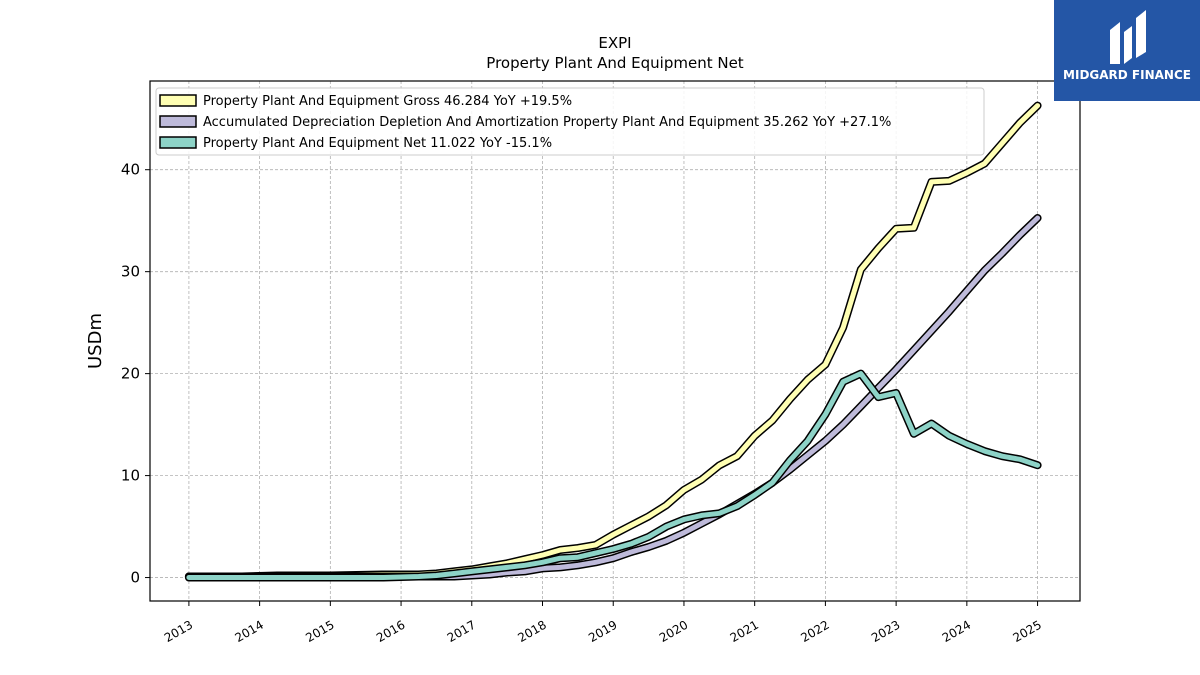  What do you see at coordinates (673, 631) in the screenshot?
I see `x-tick-label: 2020` at bounding box center [673, 631].